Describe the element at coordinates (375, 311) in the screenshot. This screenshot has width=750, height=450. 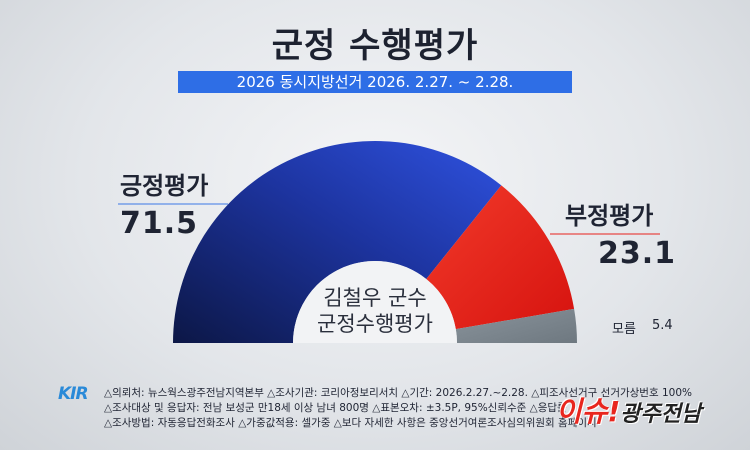
I see `center-label: 김철우 군수 군정수행평가` at that location.